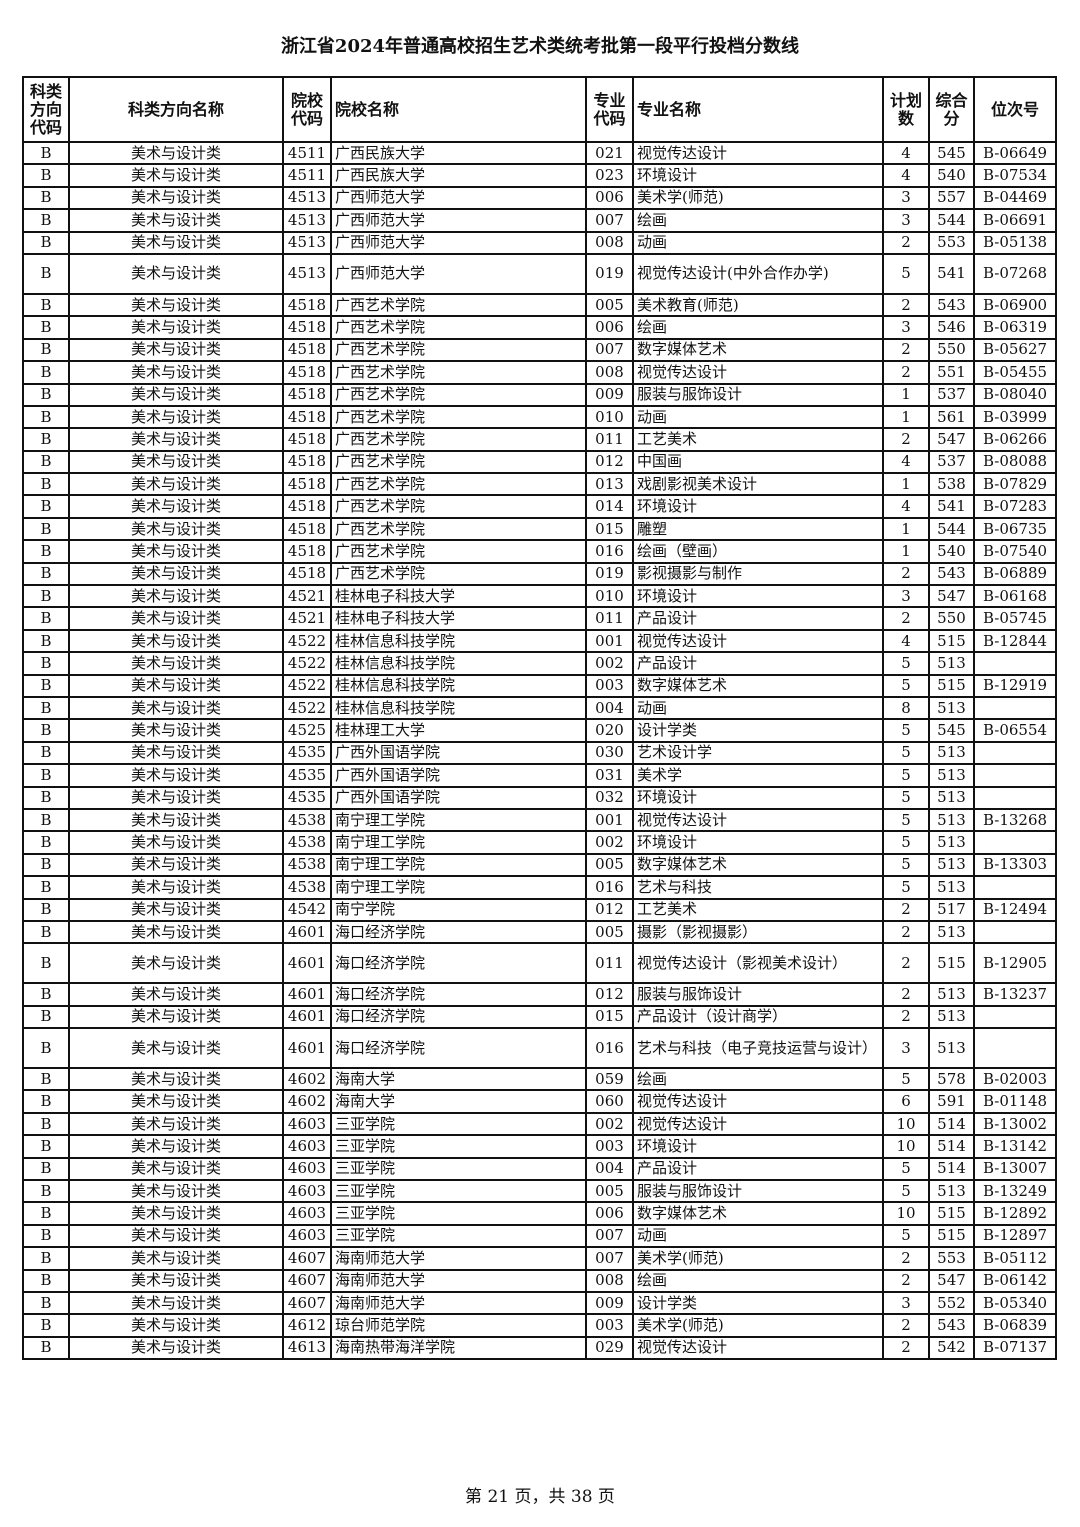 This screenshot has height=1527, width=1080. Describe the element at coordinates (458, 596) in the screenshot. I see `cell-school-name: 桂林电子科技大学` at that location.